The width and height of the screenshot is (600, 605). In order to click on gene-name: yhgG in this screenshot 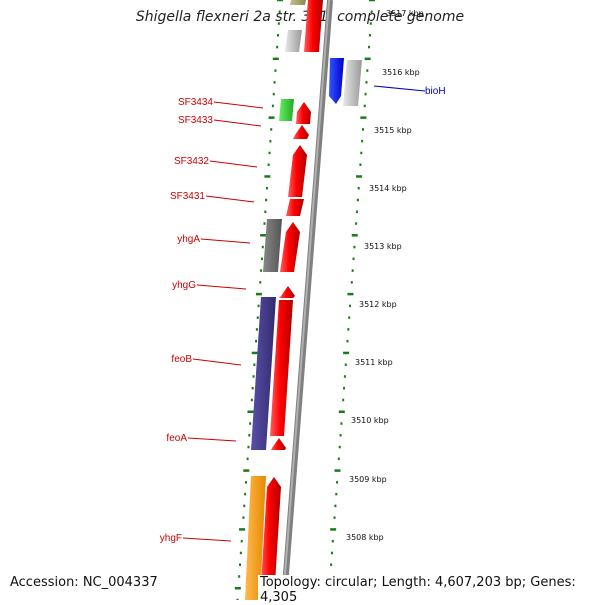, I will do `click(184, 285)`.